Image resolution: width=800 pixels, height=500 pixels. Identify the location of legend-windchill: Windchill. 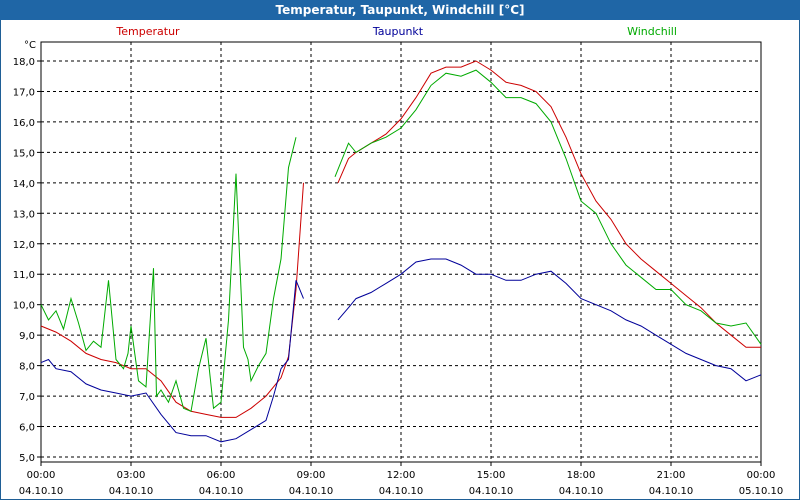
(652, 31).